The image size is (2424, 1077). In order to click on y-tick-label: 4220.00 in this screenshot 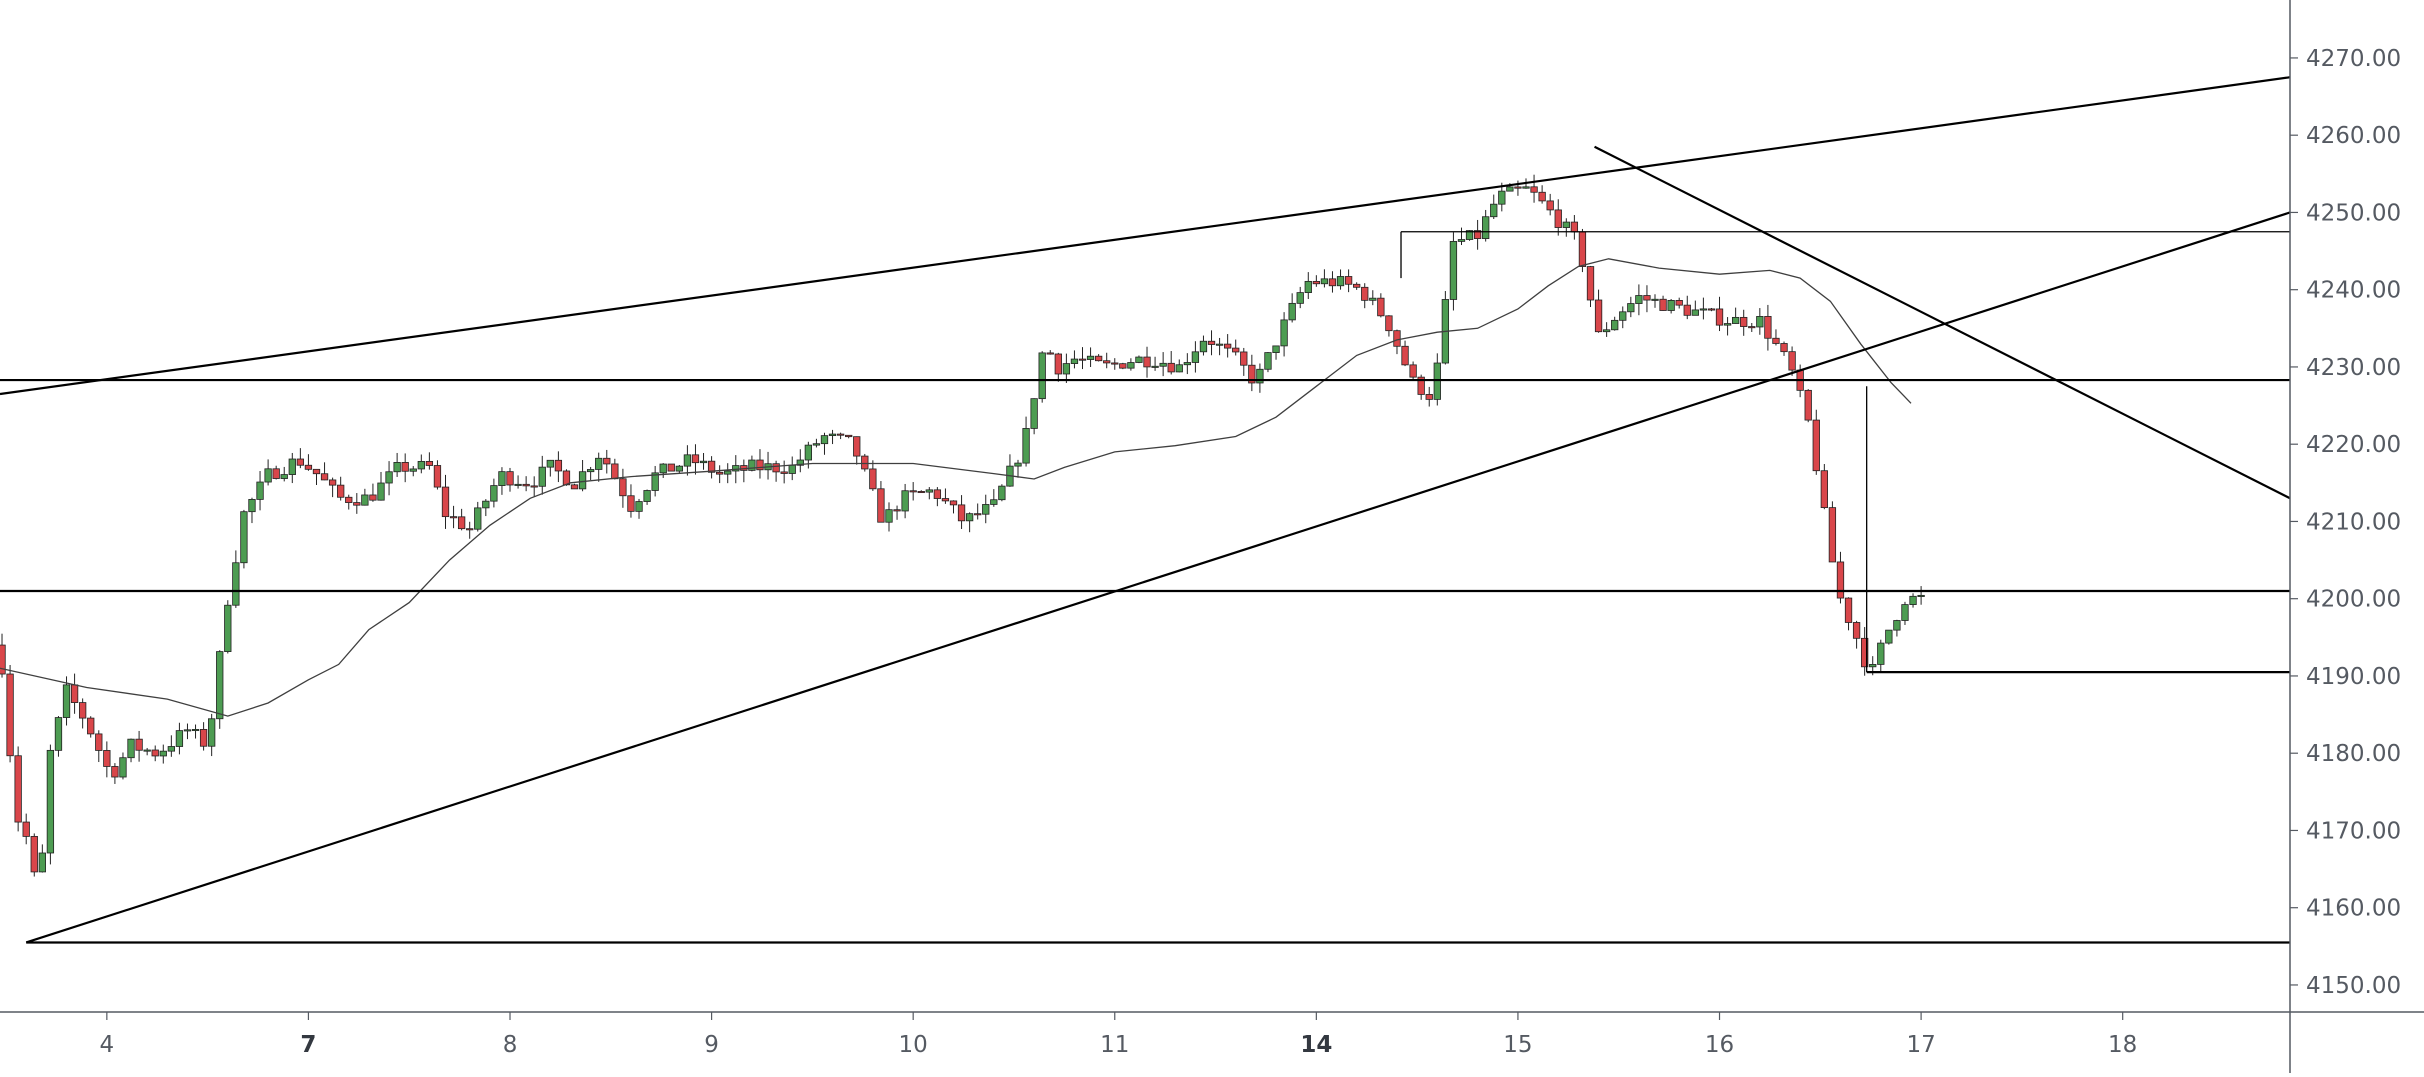, I will do `click(2353, 445)`.